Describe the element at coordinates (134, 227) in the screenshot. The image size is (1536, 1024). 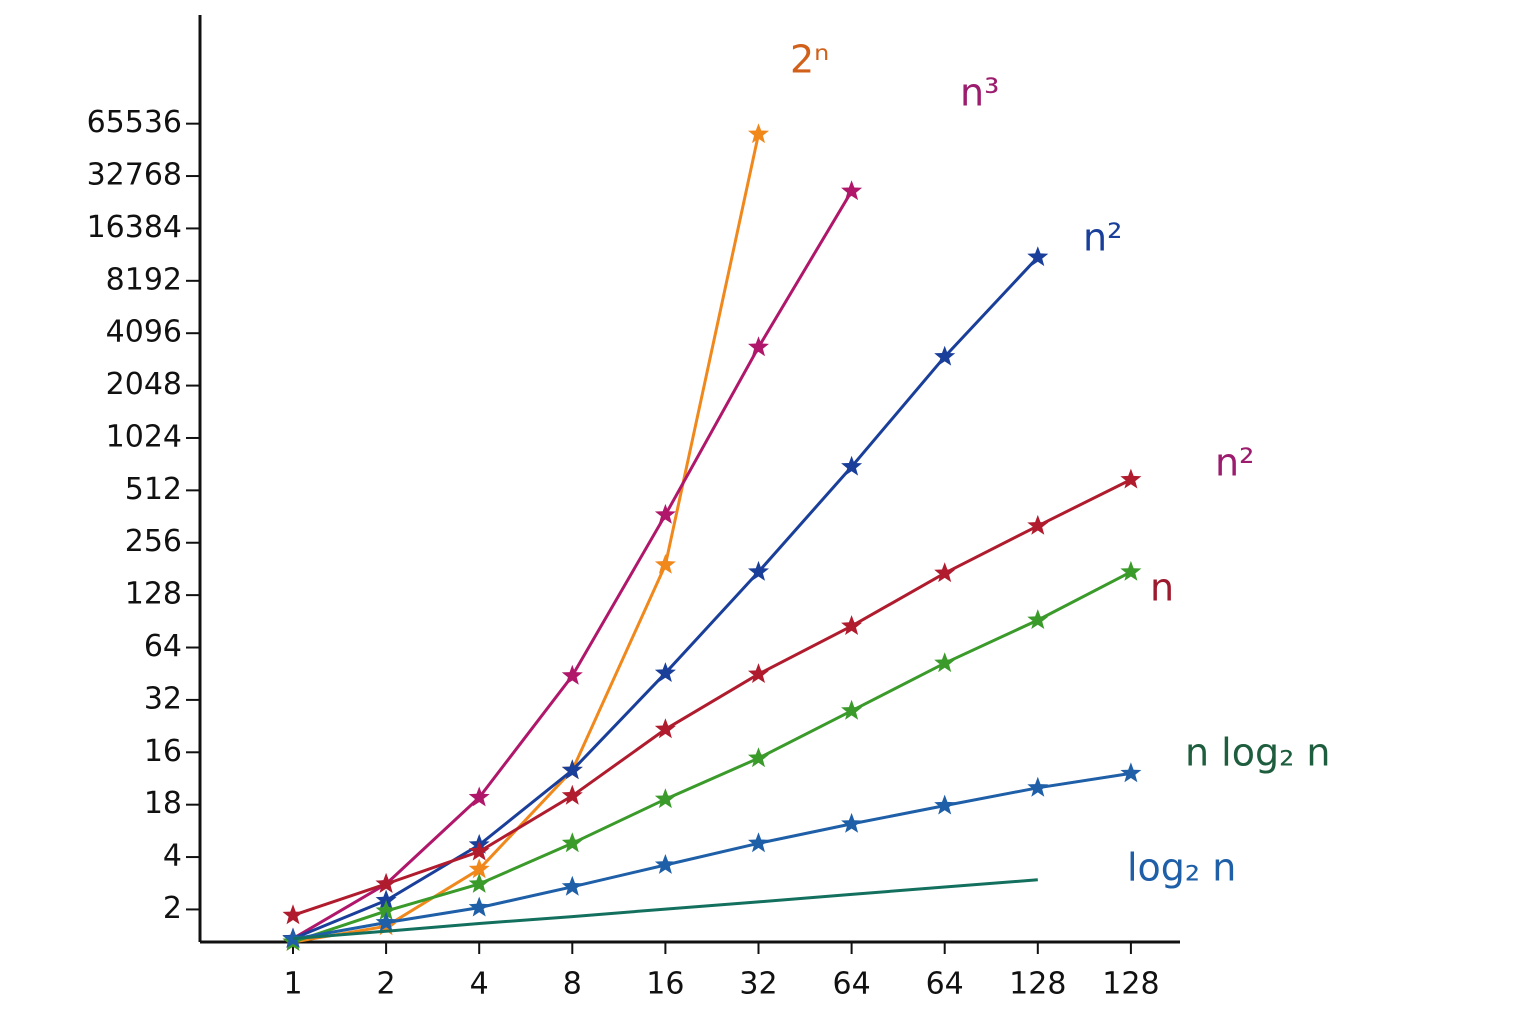
I see `y-tick-label: 16384` at that location.